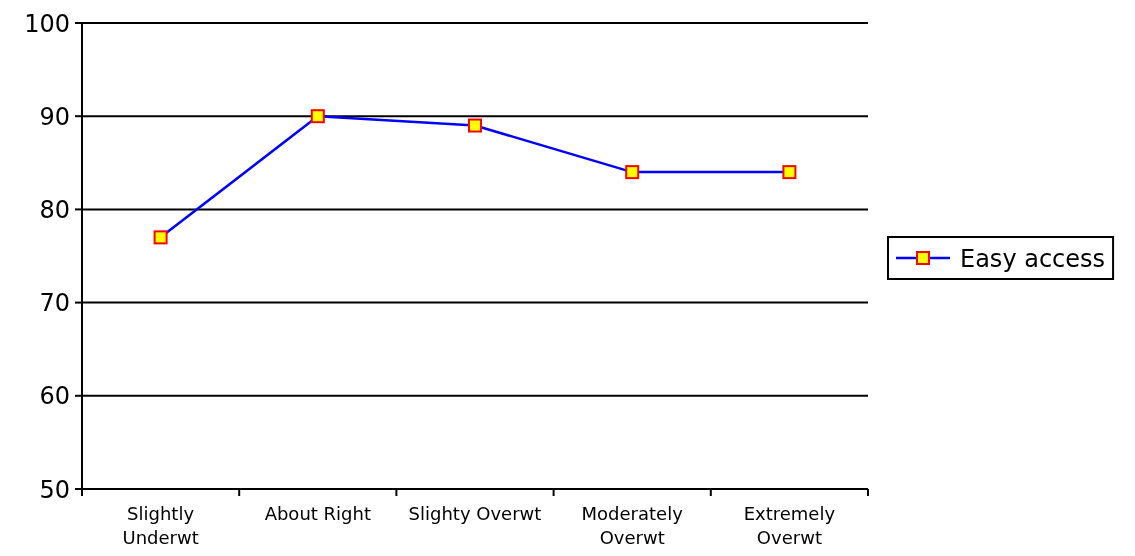  What do you see at coordinates (317, 513) in the screenshot?
I see `x-tick-label: About Right` at bounding box center [317, 513].